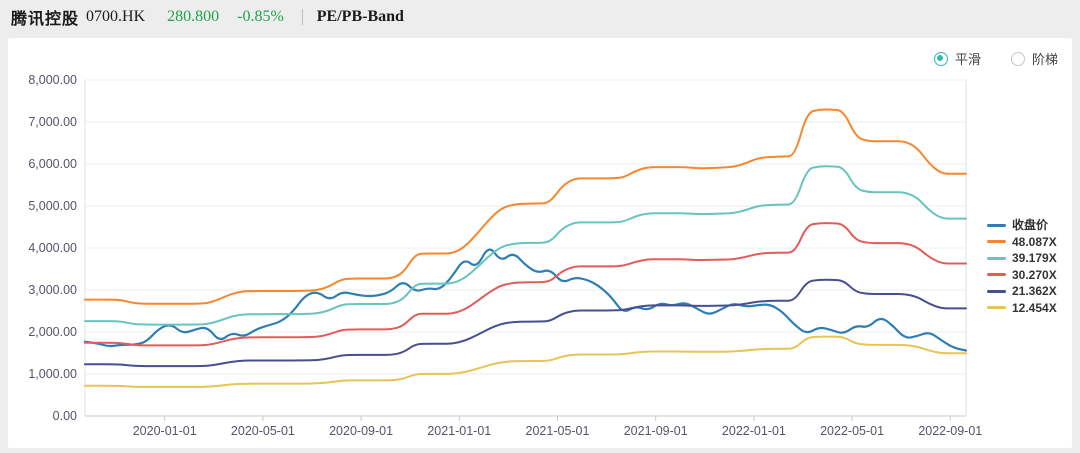 The height and width of the screenshot is (453, 1080). What do you see at coordinates (459, 431) in the screenshot?
I see `x-axis-label: 2021-01-01` at bounding box center [459, 431].